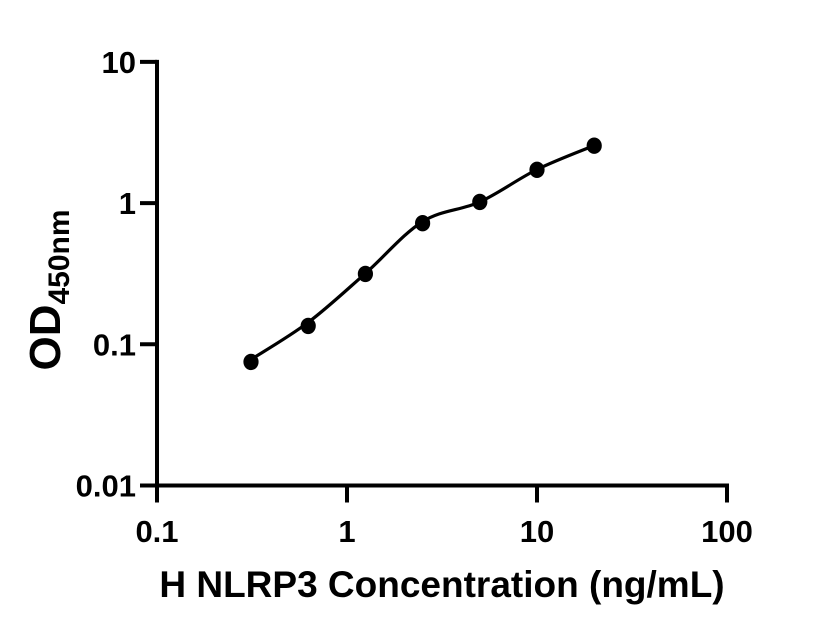 The image size is (816, 640). Describe the element at coordinates (106, 486) in the screenshot. I see `y-tick-label: 0.01` at that location.